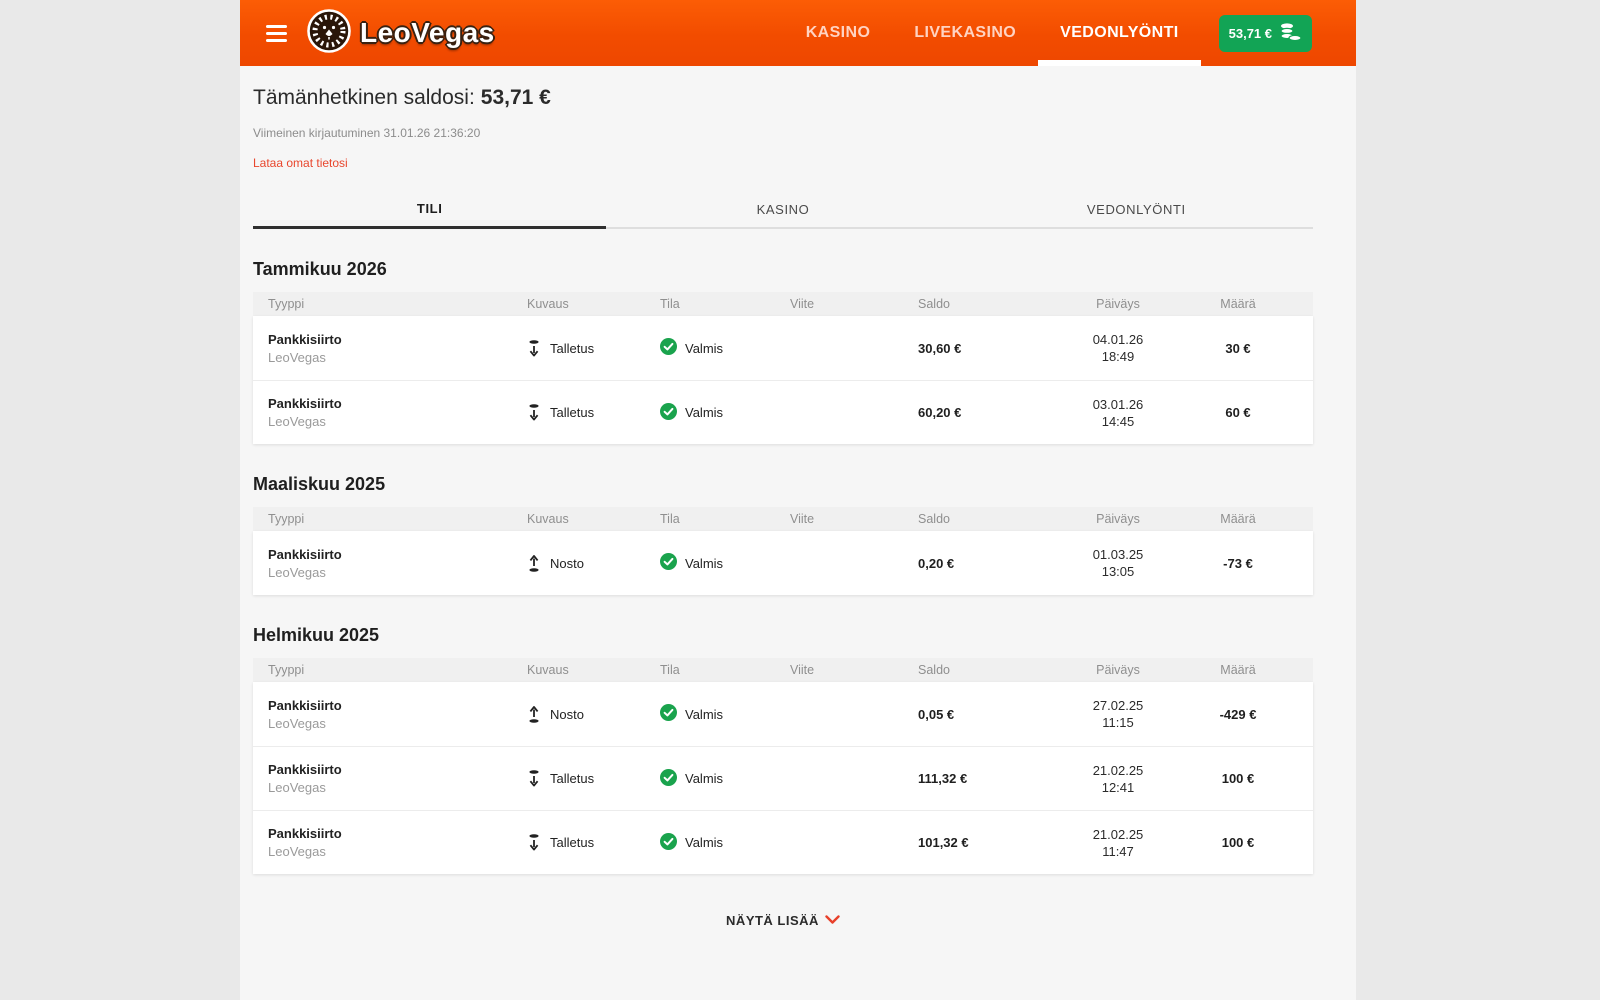 This screenshot has width=1600, height=1000. What do you see at coordinates (838, 33) in the screenshot?
I see `nav-item-kasino: KASINO` at bounding box center [838, 33].